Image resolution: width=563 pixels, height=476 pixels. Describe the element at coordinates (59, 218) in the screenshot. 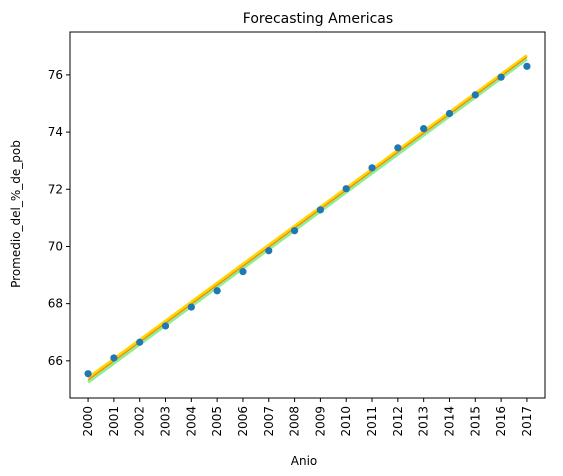

I see `y-axis-ticks: 66 68 70 72 74 76` at that location.